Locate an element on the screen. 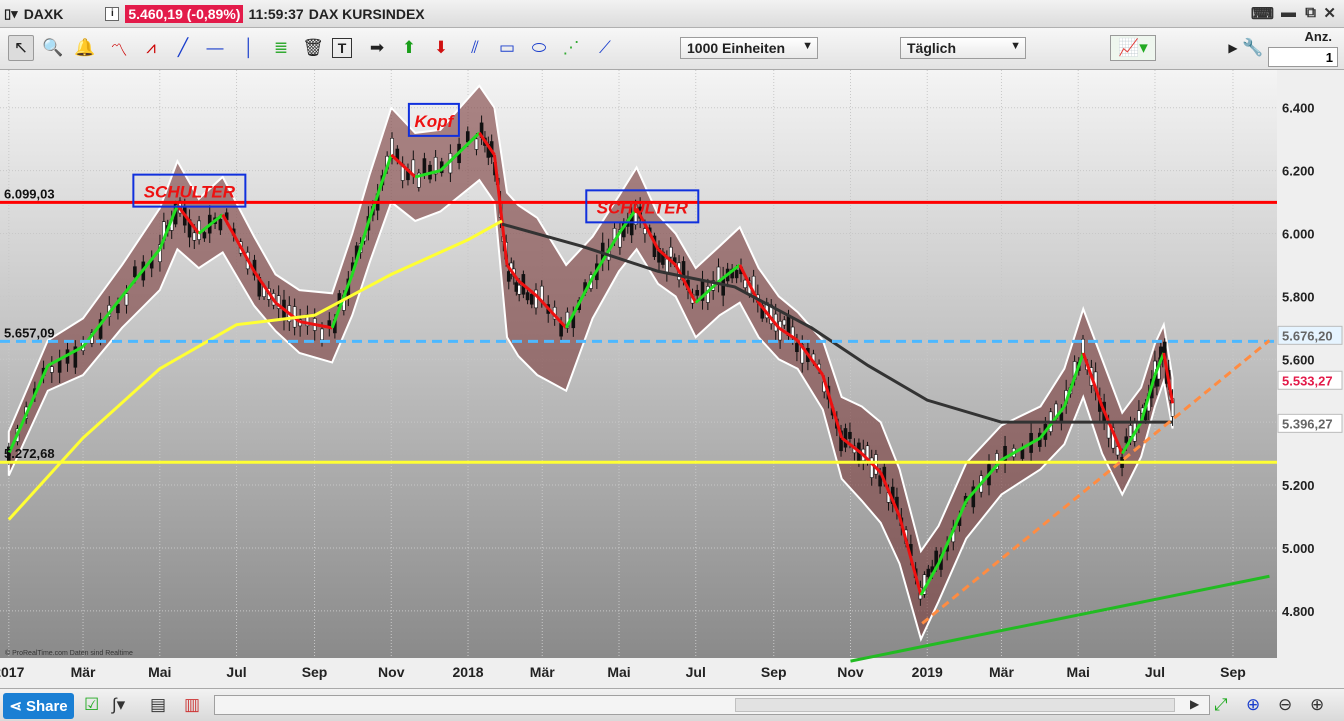  text-icon: T is located at coordinates (342, 48).